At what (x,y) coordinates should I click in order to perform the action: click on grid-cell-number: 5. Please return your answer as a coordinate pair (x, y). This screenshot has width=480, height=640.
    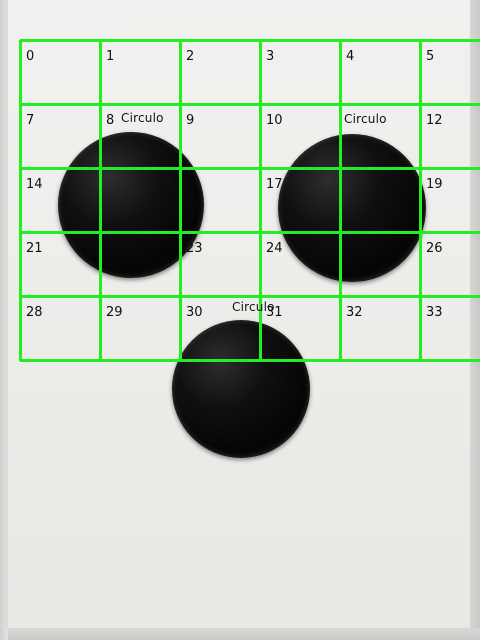
    Looking at the image, I should click on (430, 56).